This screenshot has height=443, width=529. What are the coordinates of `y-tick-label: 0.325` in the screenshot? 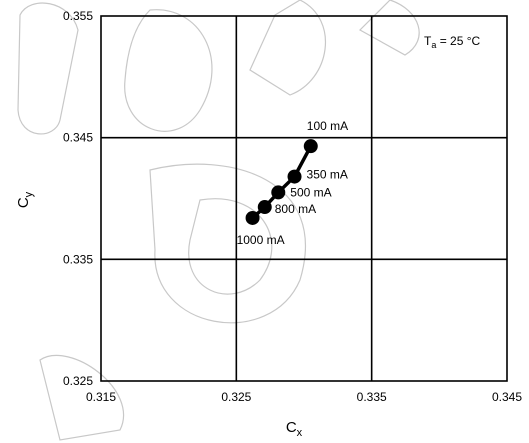 It's located at (78, 381).